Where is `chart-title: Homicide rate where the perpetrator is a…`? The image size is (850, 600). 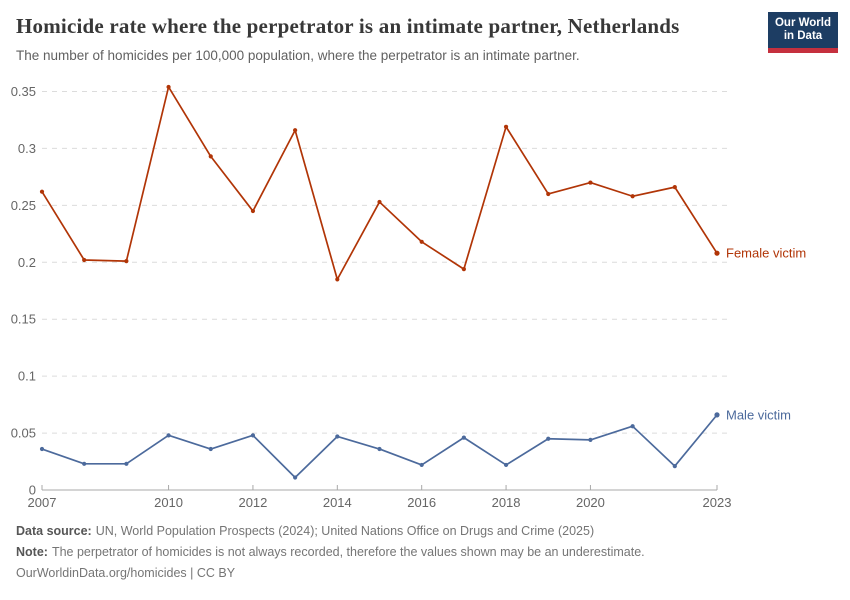 chart-title: Homicide rate where the perpetrator is a… is located at coordinates (348, 26).